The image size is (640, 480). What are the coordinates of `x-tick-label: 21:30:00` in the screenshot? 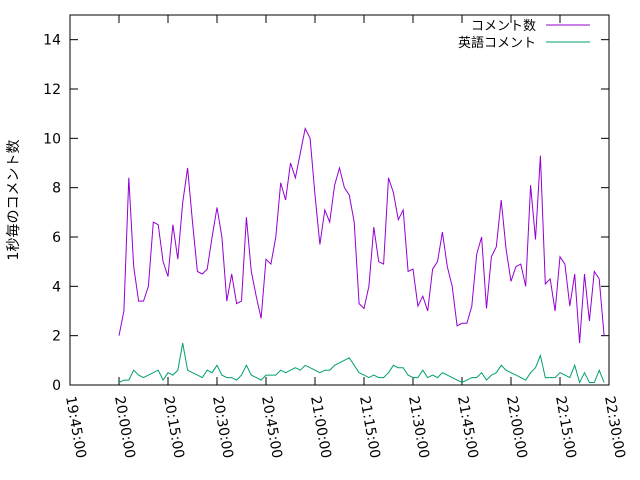 It's located at (418, 427).